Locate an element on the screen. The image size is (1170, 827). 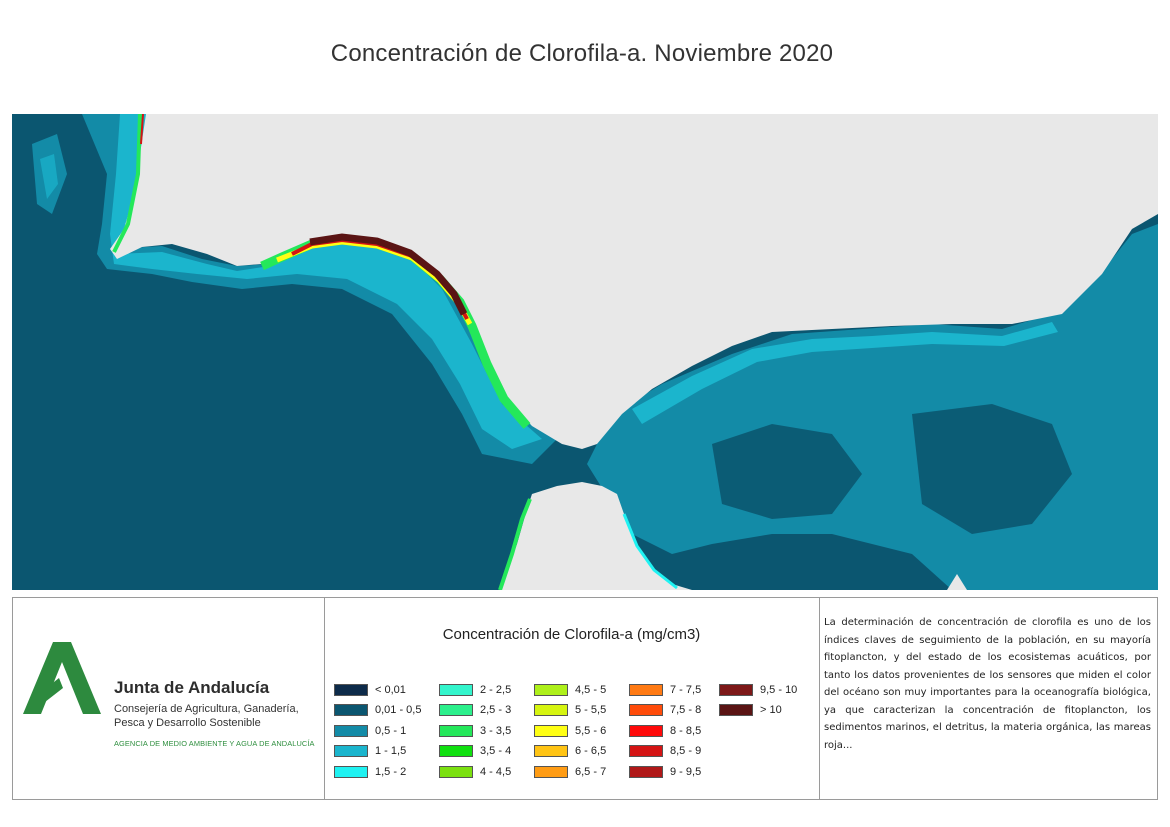
legend-item: 5,5 - 6 is located at coordinates (570, 730).